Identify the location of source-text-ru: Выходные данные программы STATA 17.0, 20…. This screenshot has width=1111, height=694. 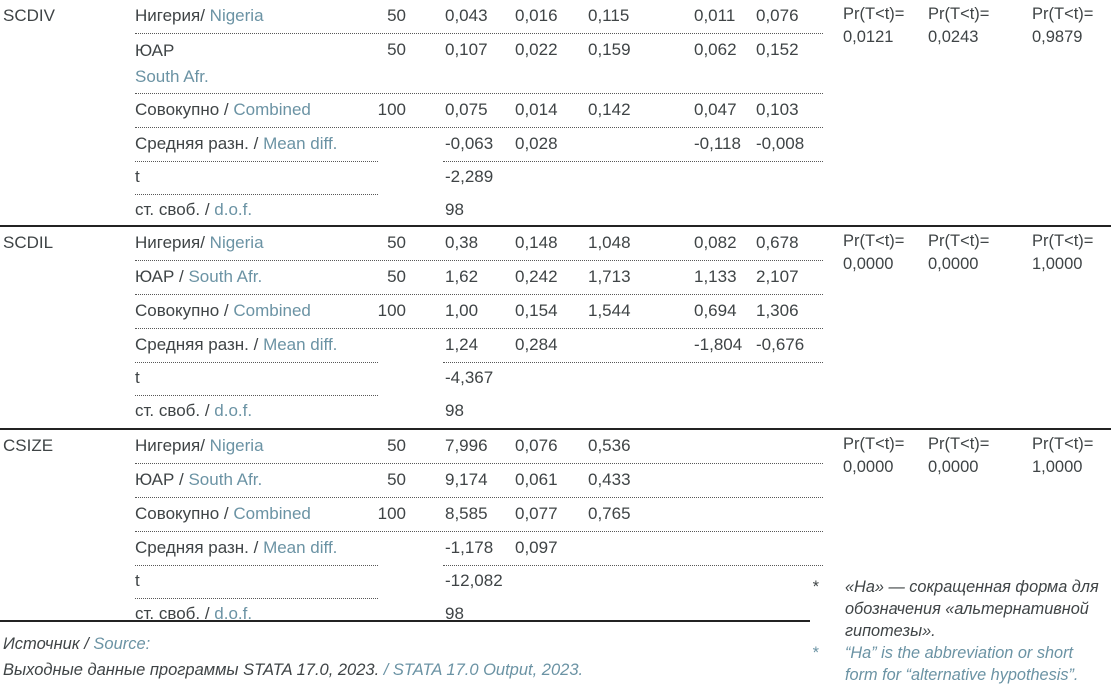
(193, 670).